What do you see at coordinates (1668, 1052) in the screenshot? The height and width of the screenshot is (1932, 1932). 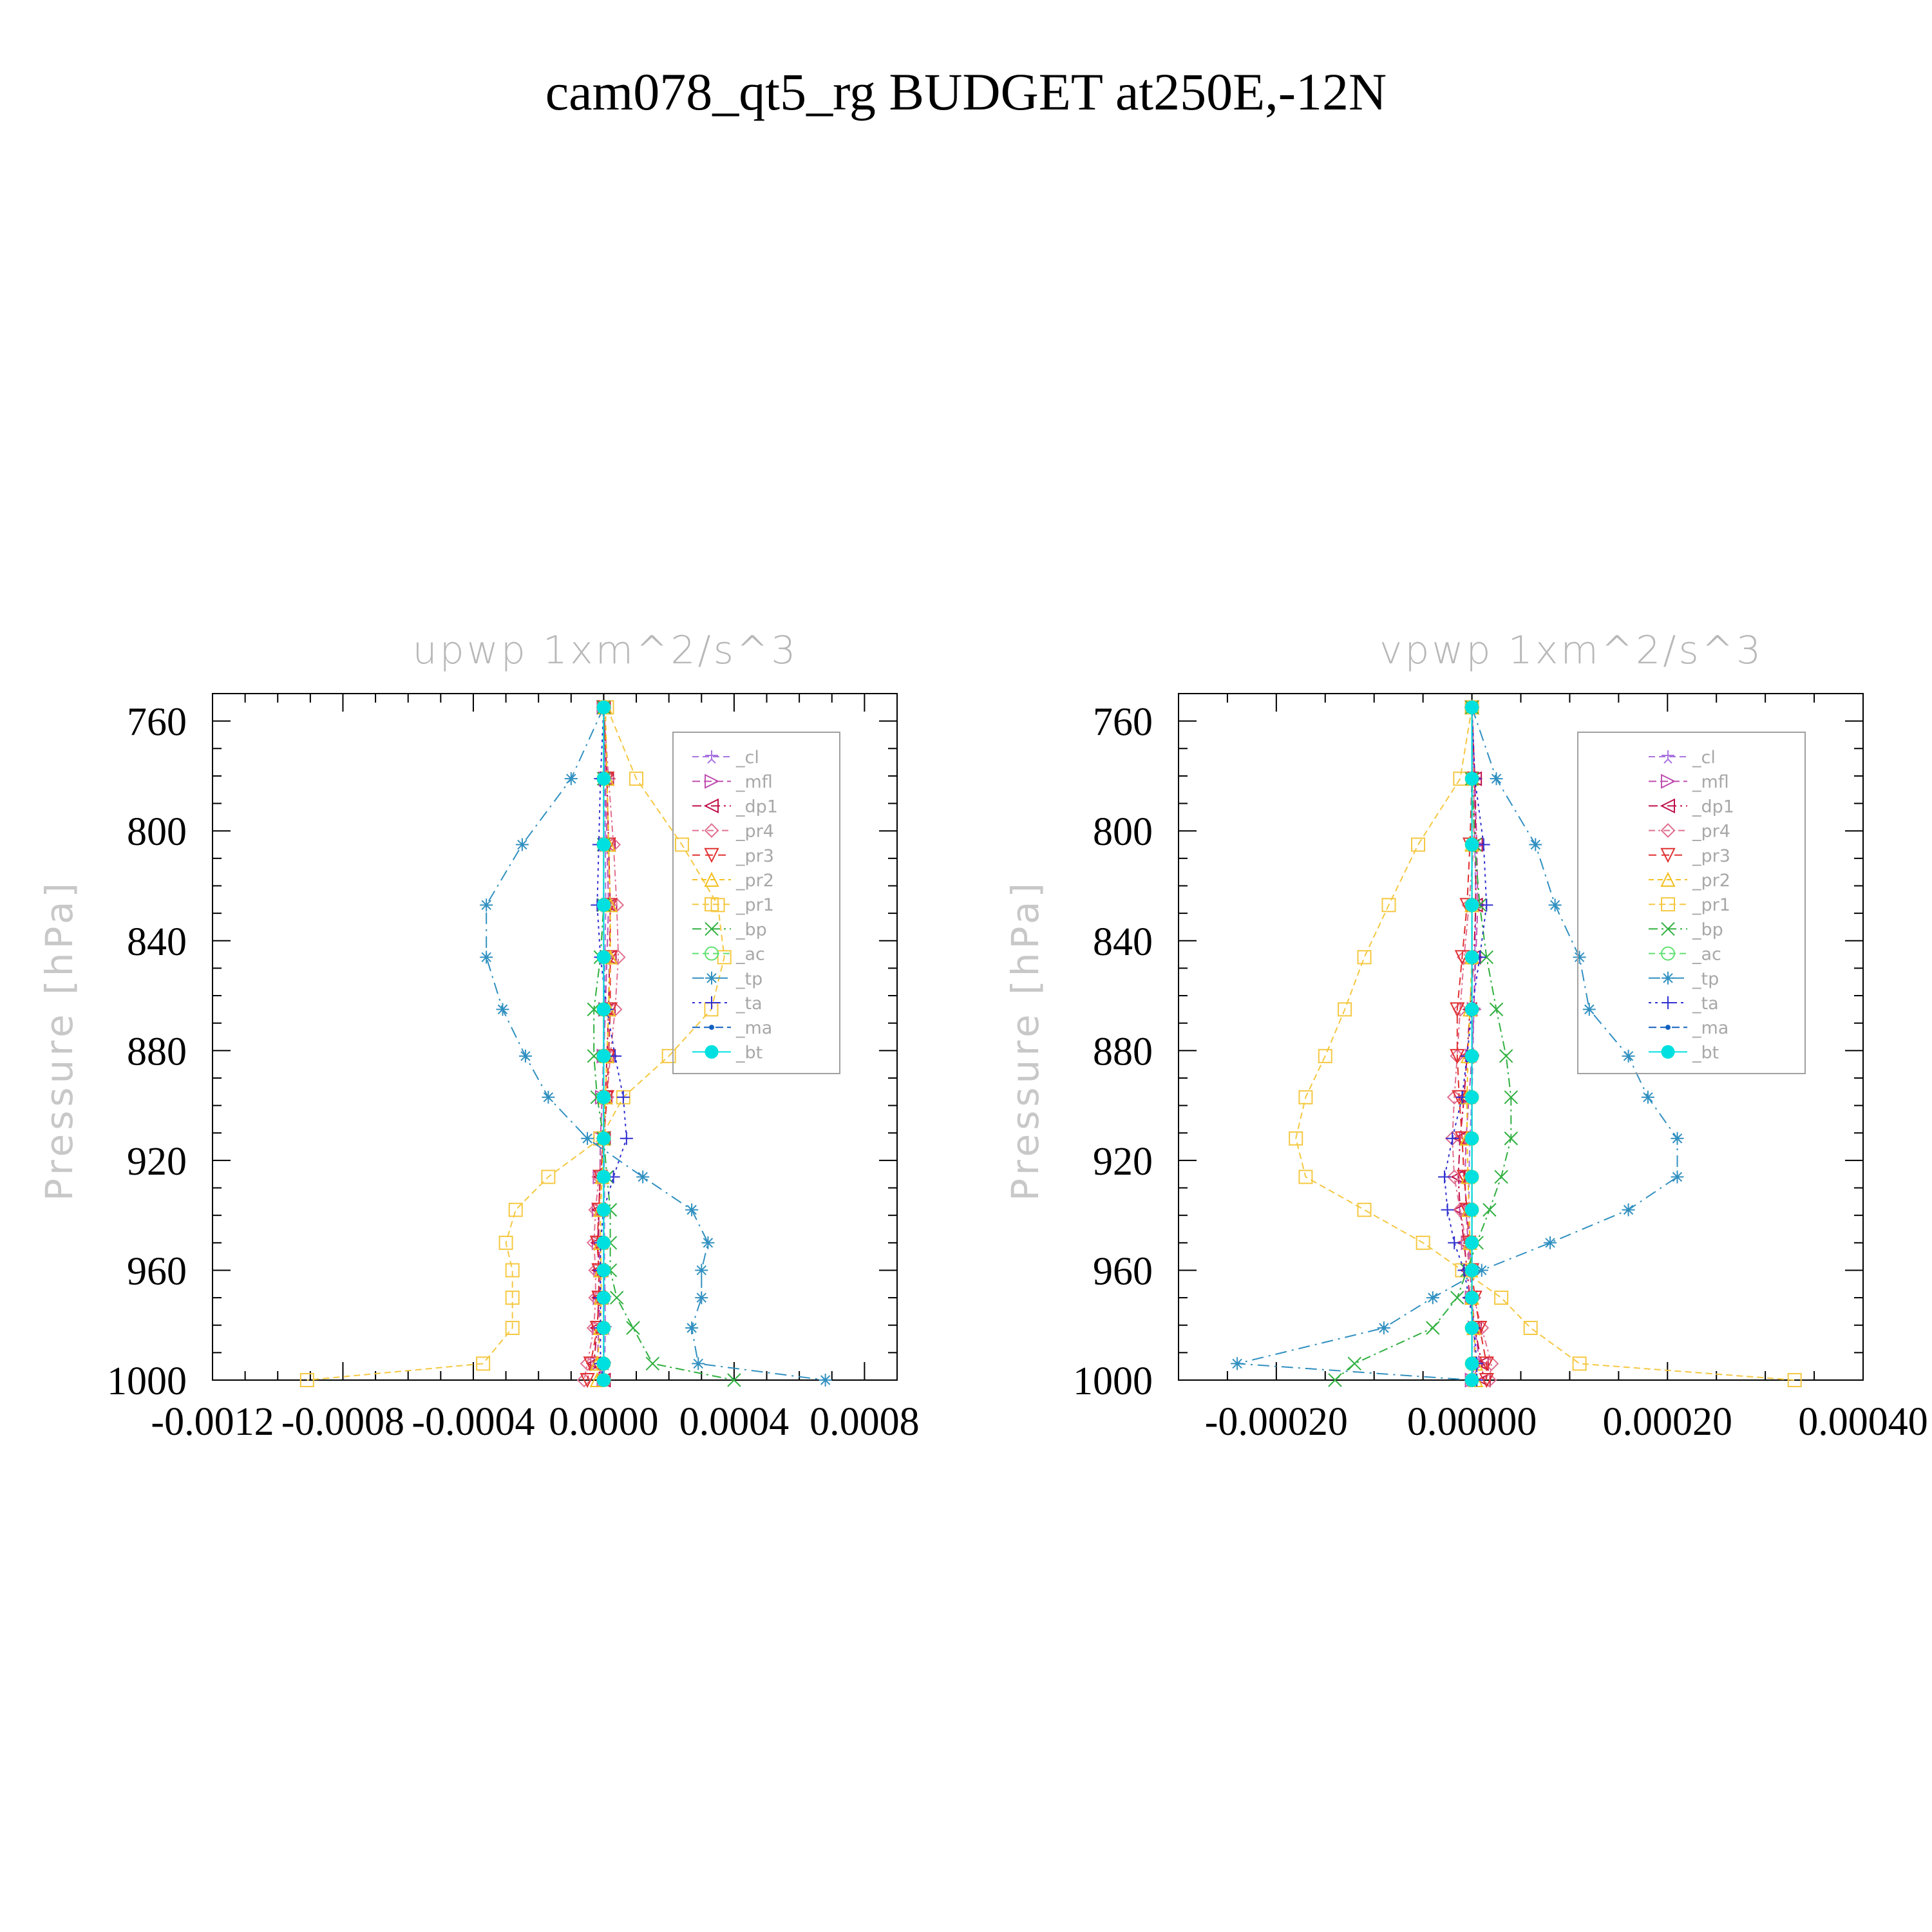 I see `vpwp-legend-marker-bt` at bounding box center [1668, 1052].